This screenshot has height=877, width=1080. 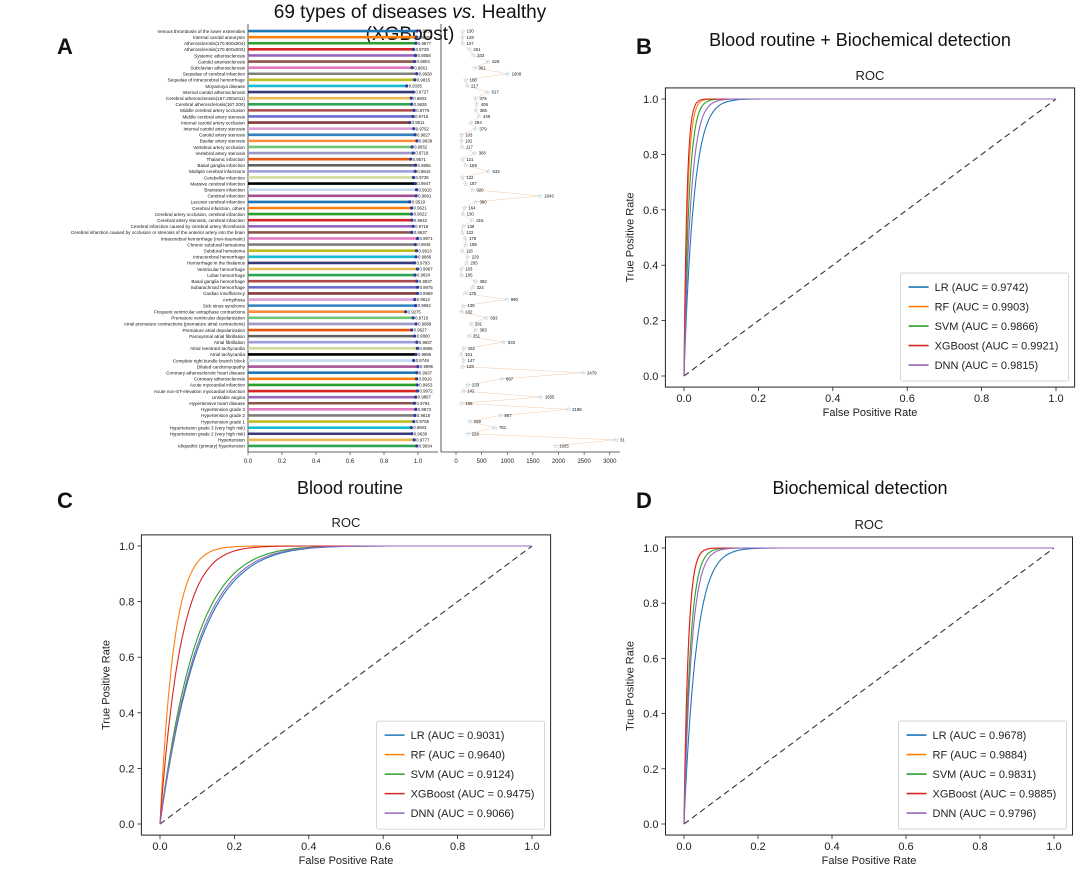 I want to click on sample-value-label: 152, so click(x=472, y=348).